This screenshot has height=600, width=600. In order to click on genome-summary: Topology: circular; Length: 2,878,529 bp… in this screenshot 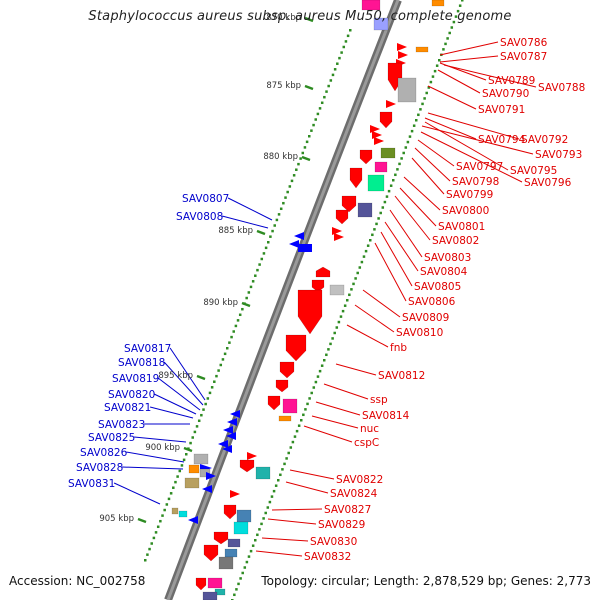, I will do `click(426, 581)`.